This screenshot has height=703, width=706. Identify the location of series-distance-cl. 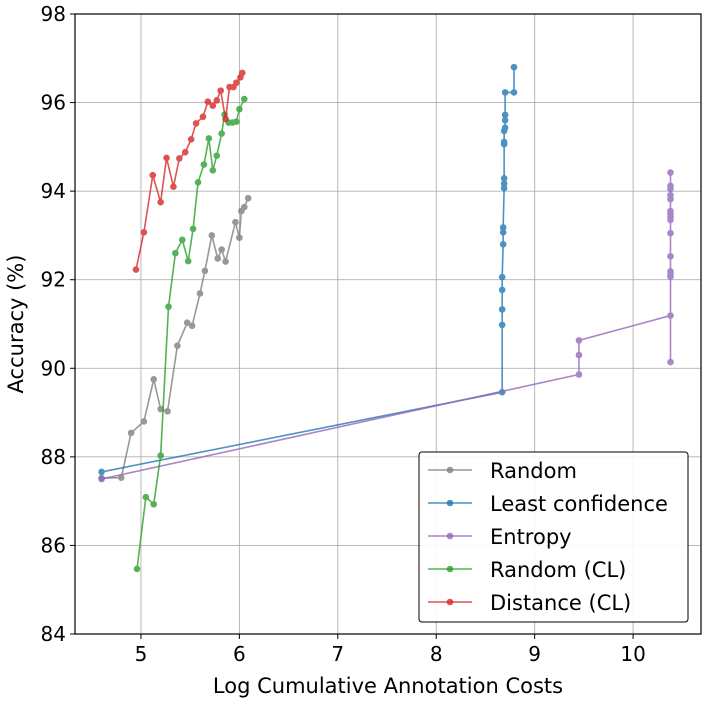
(189, 171).